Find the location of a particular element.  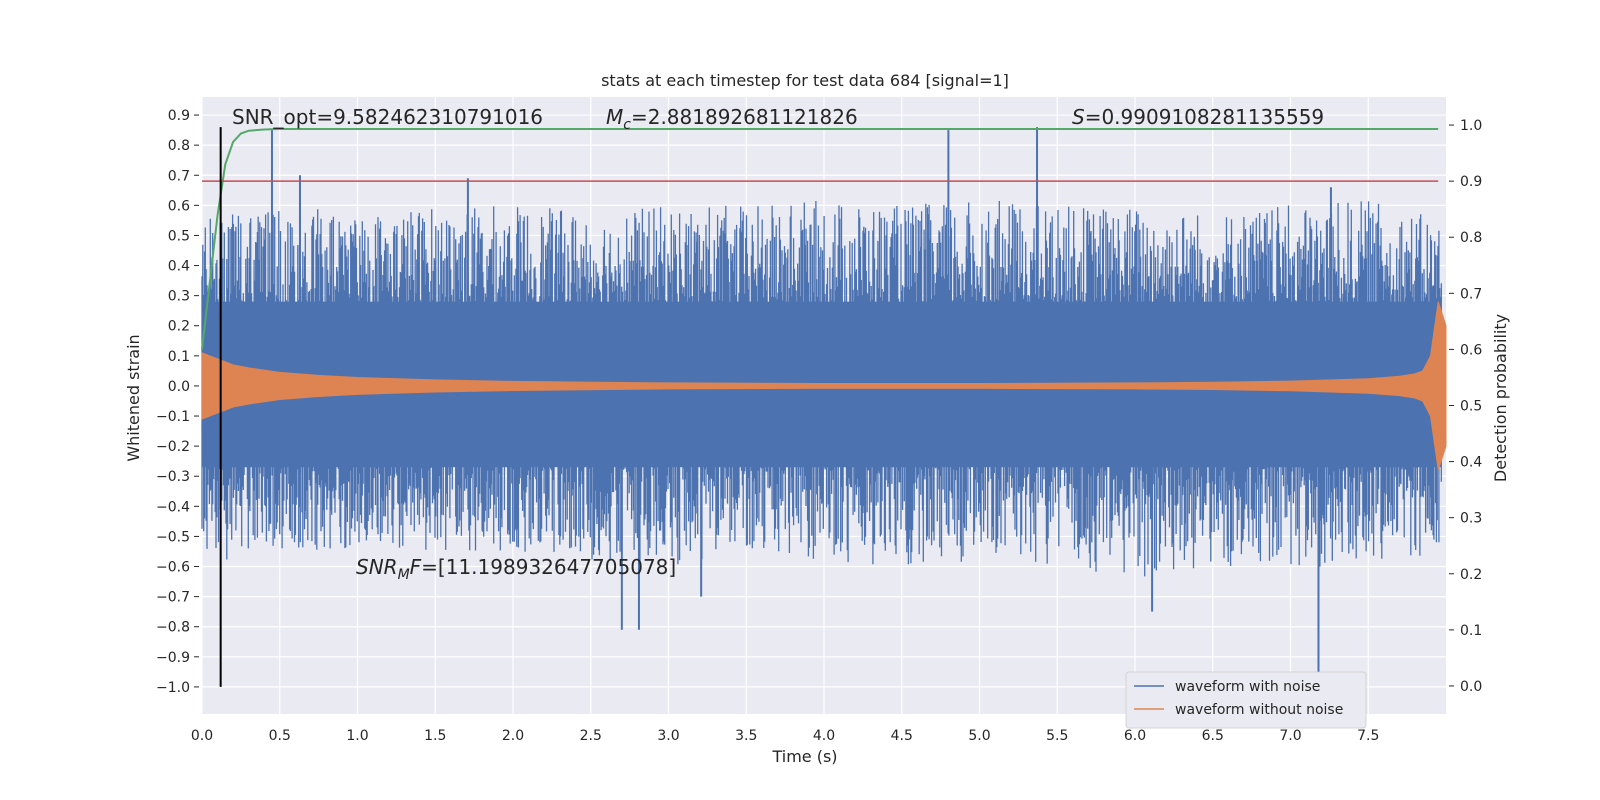

y2-axis-ticks: 1.0 0.9 0.8 0.7 0.6 0.5 0.4 0.3 0.2 0.1 0.0 is located at coordinates (1465, 406).